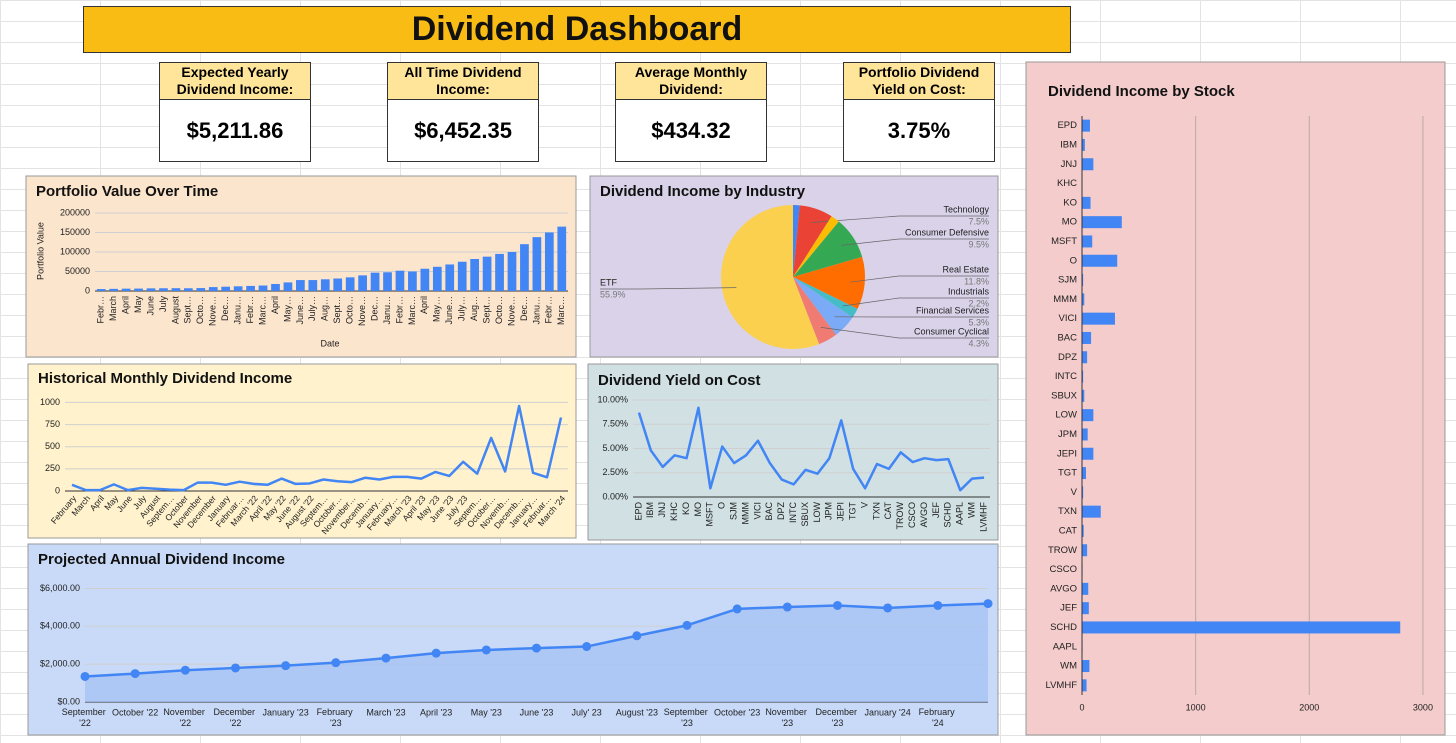  What do you see at coordinates (1067, 453) in the screenshot?
I see `y-tick-label: JEPI` at bounding box center [1067, 453].